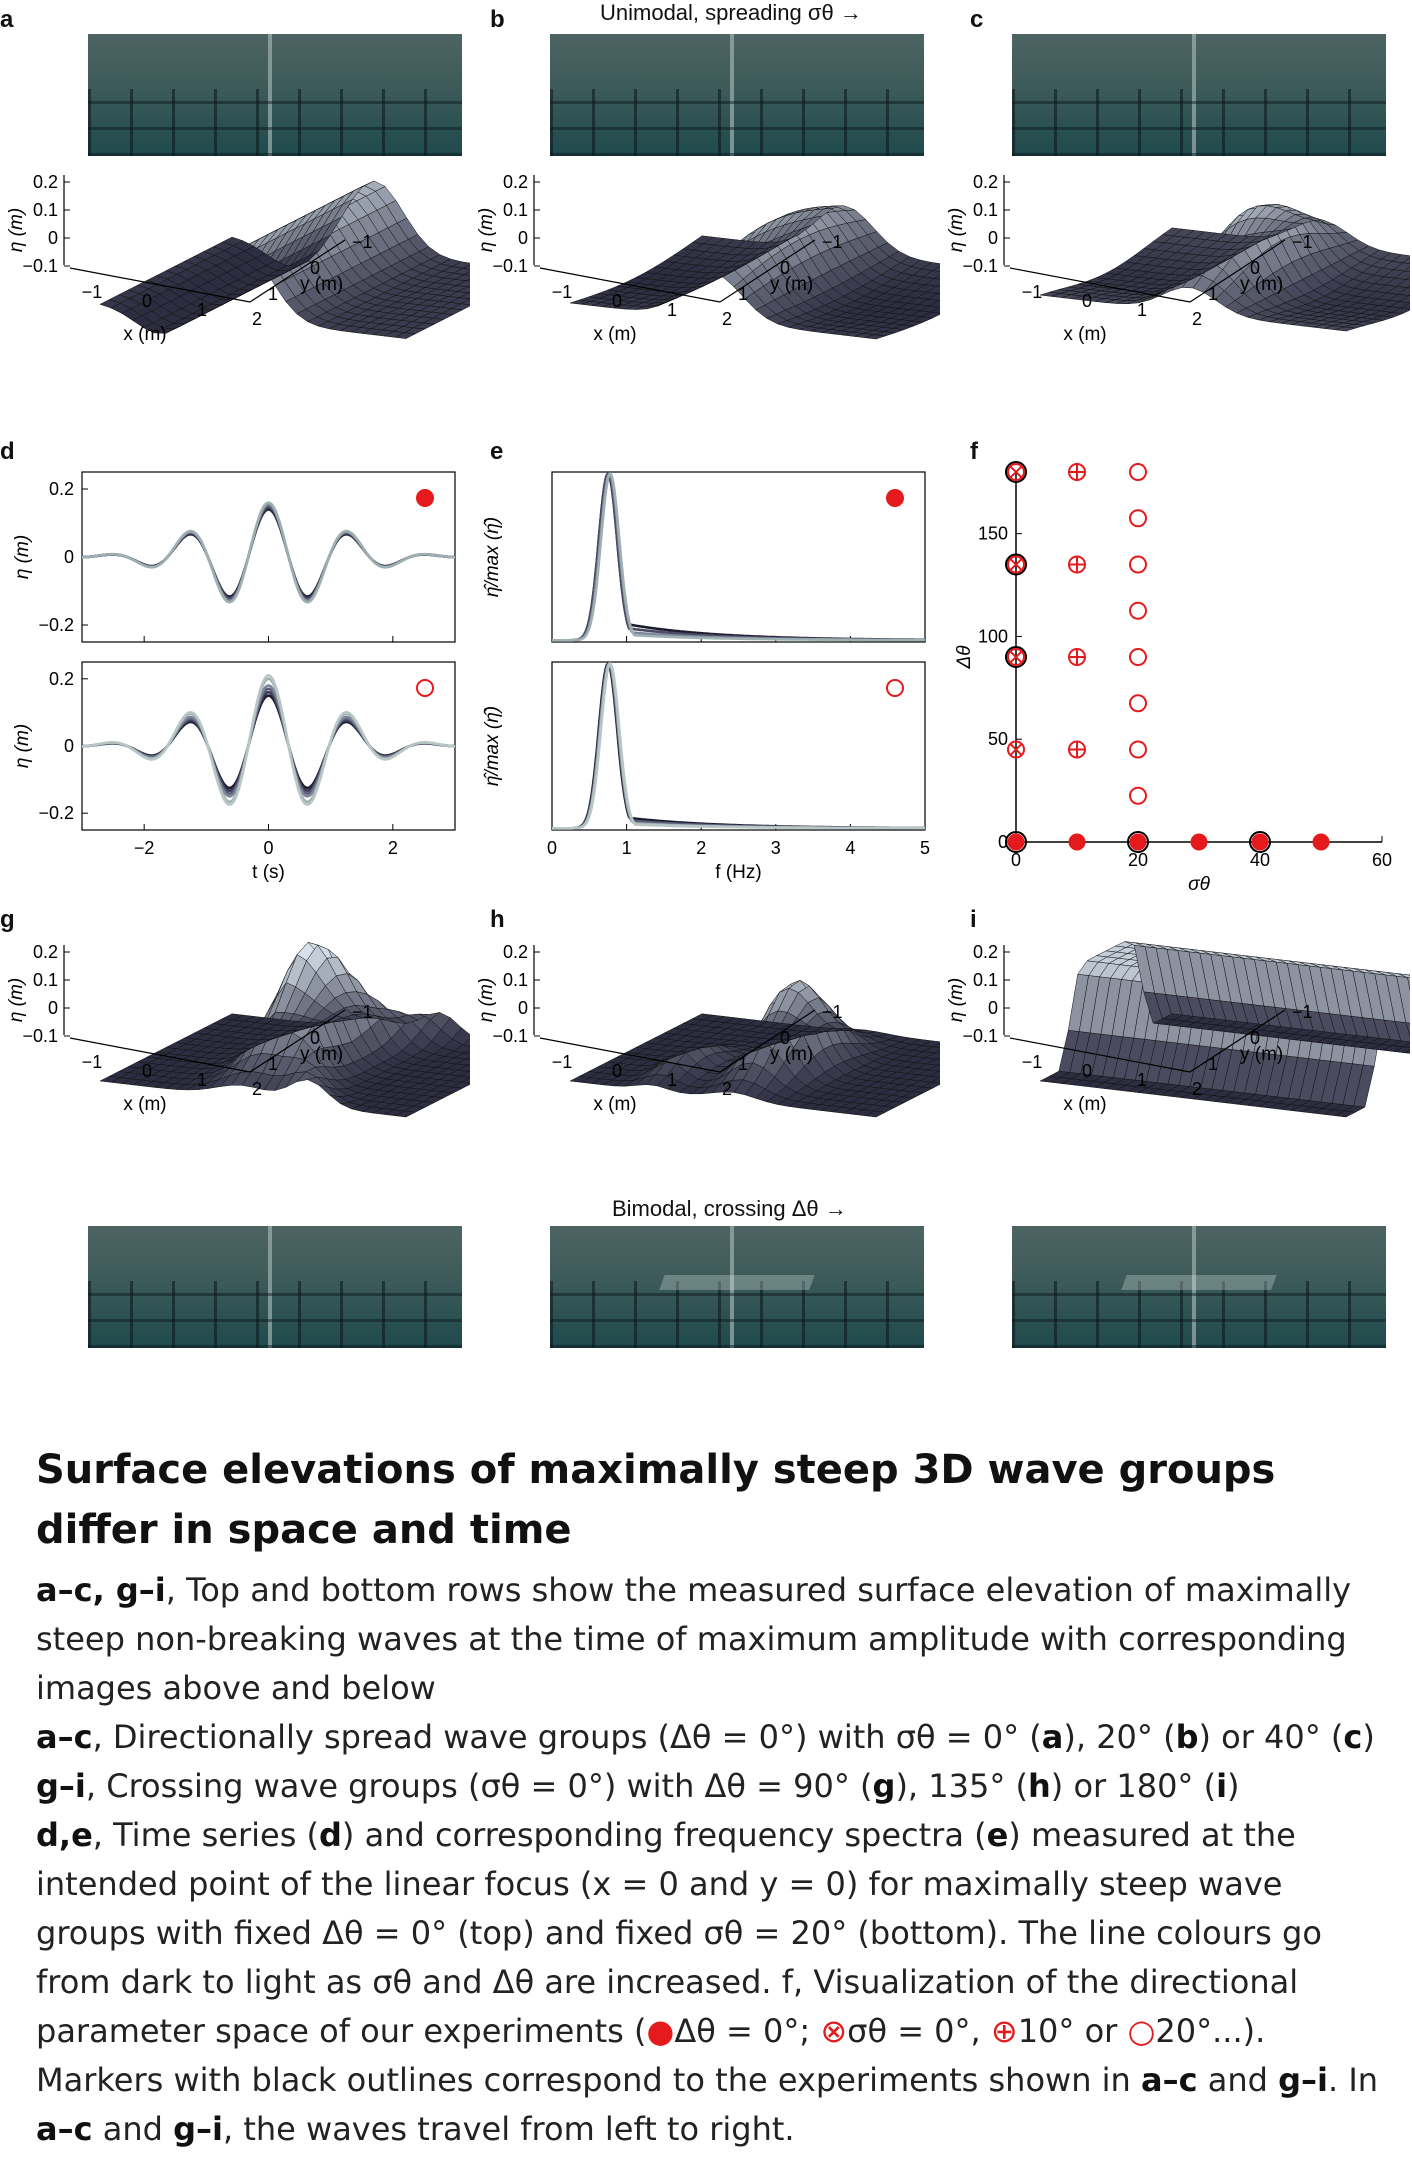  Describe the element at coordinates (22, 746) in the screenshot. I see `y-axis-label: η (m)` at that location.